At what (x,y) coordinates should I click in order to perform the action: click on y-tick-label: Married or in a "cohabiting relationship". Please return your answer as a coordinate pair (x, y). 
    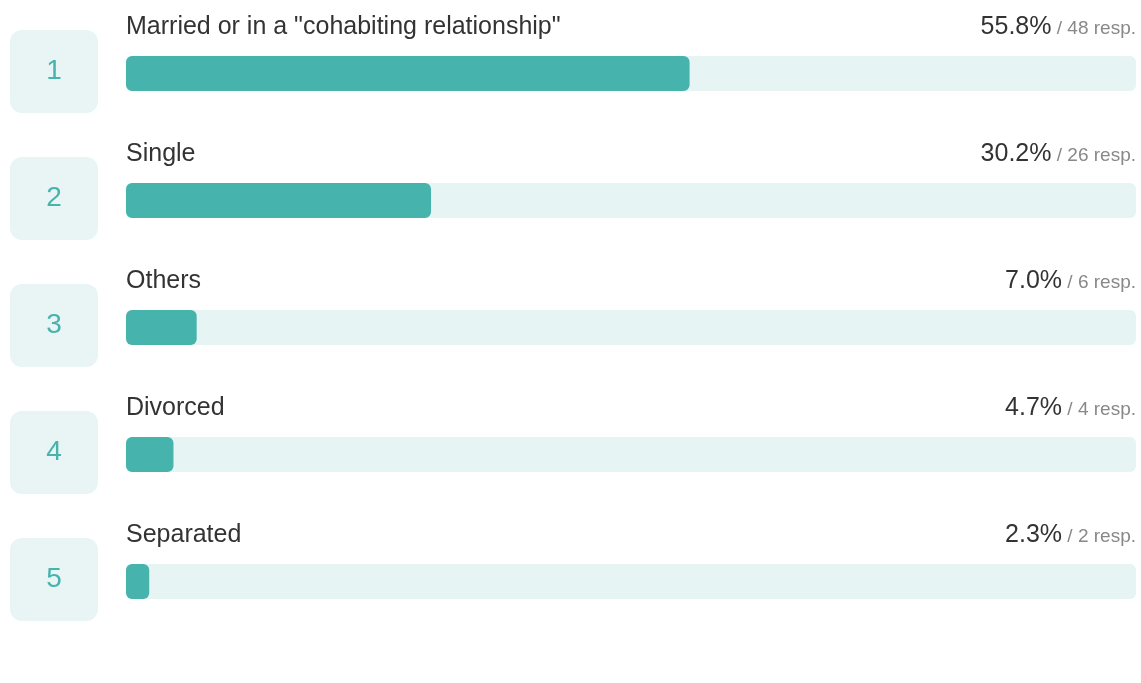
    Looking at the image, I should click on (343, 25).